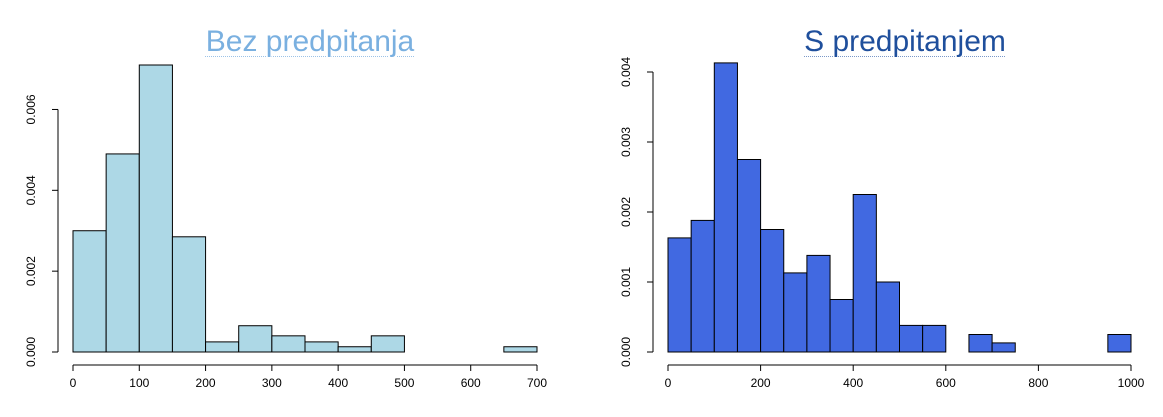 This screenshot has width=1163, height=417. I want to click on chart-title-s-predpitanjem: S predpitanjem, so click(905, 41).